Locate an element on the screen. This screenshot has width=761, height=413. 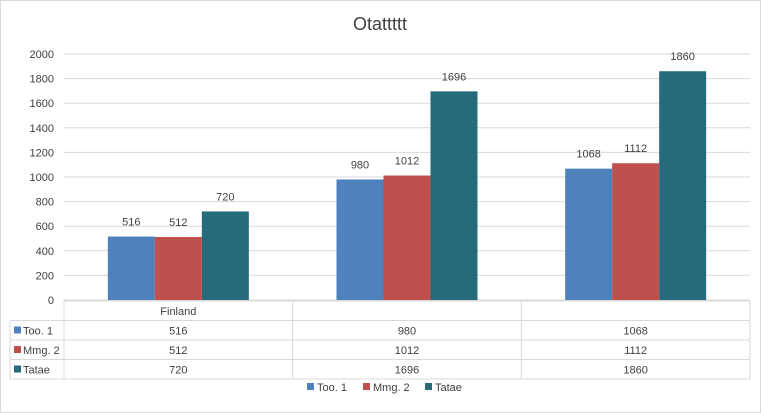
x-tick-label: Finland is located at coordinates (178, 312).